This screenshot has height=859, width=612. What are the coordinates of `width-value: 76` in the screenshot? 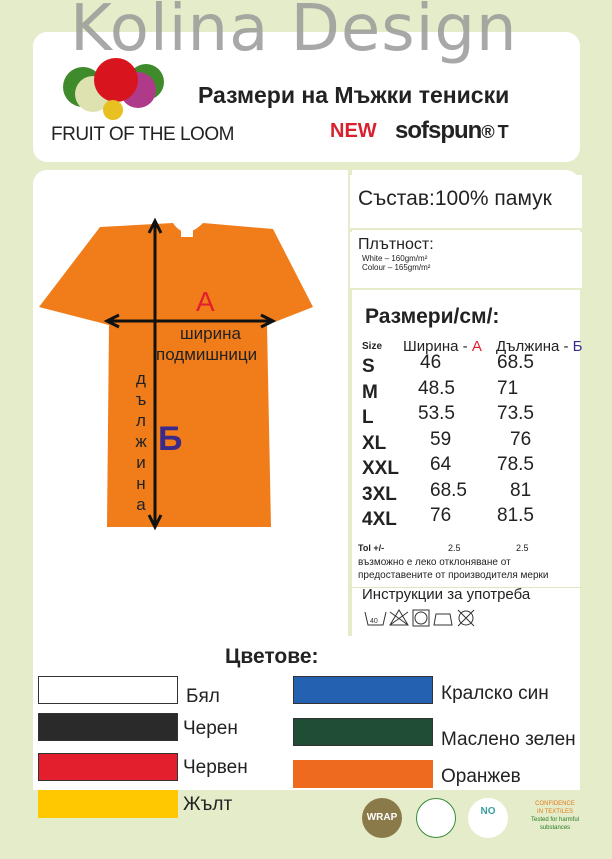 It's located at (441, 515).